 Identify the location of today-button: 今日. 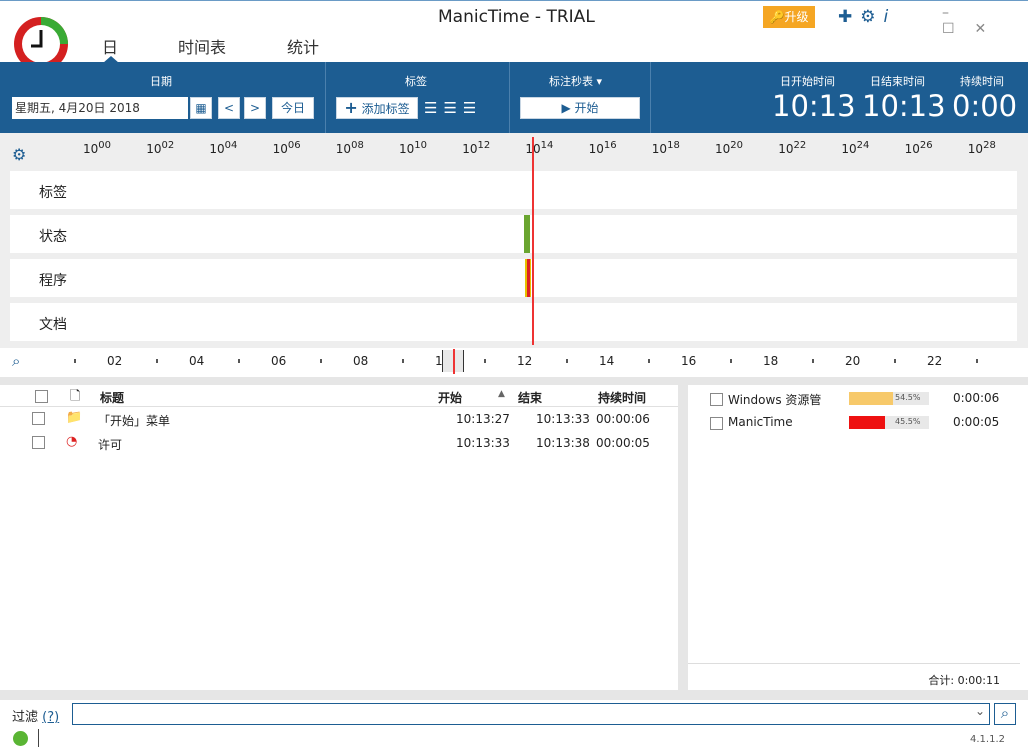
(293, 108).